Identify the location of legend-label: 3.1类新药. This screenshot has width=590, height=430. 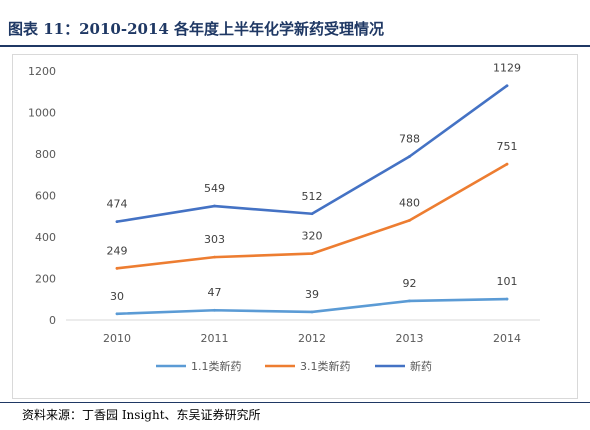
(325, 366).